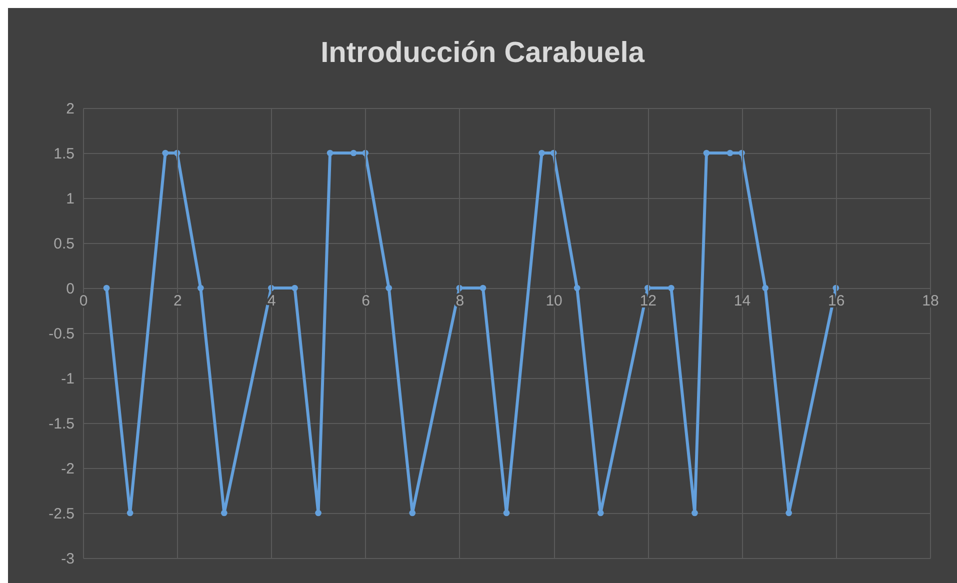  Describe the element at coordinates (554, 301) in the screenshot. I see `x-tick-label: 10` at that location.